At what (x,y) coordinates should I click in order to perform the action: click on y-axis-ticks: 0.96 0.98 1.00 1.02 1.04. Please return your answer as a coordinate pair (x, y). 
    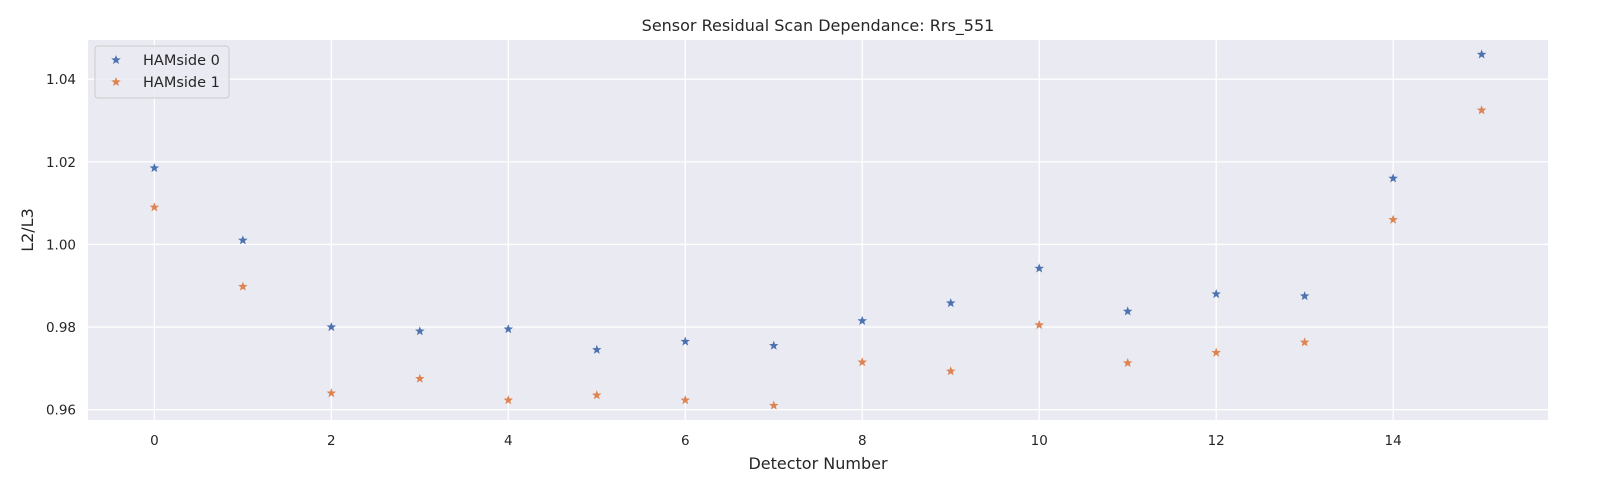
    Looking at the image, I should click on (61, 245).